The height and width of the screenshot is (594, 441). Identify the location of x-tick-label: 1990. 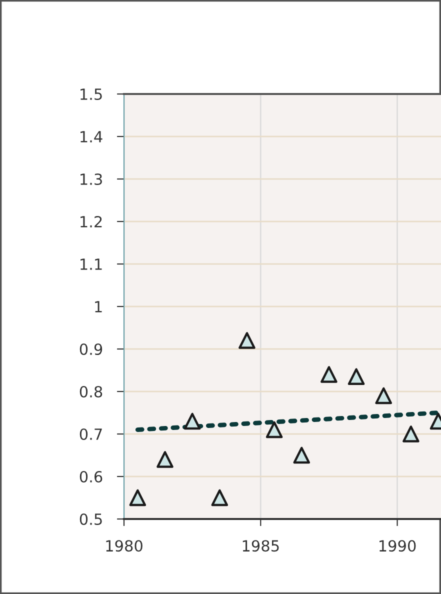
(398, 546).